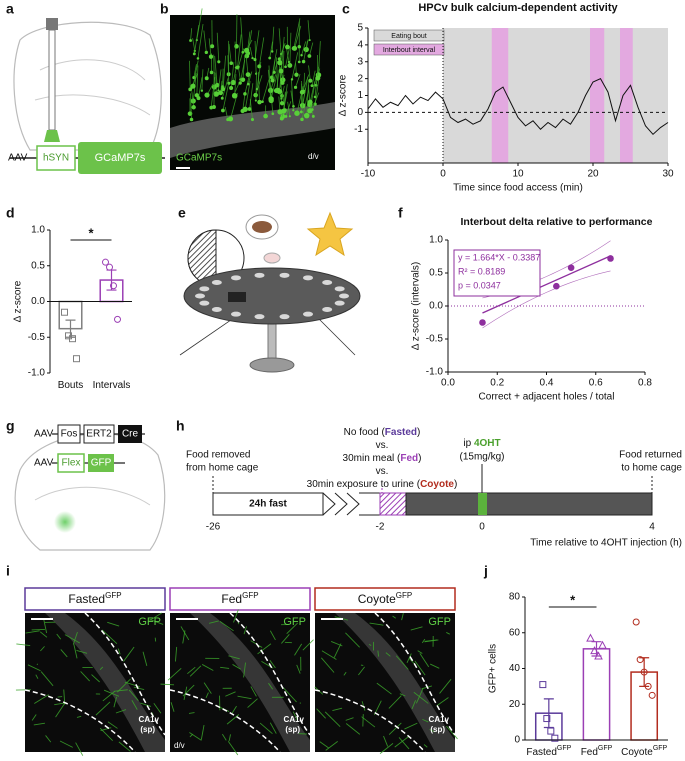 The image size is (685, 761). What do you see at coordinates (468, 443) in the screenshot?
I see `injection-text: ip` at bounding box center [468, 443].